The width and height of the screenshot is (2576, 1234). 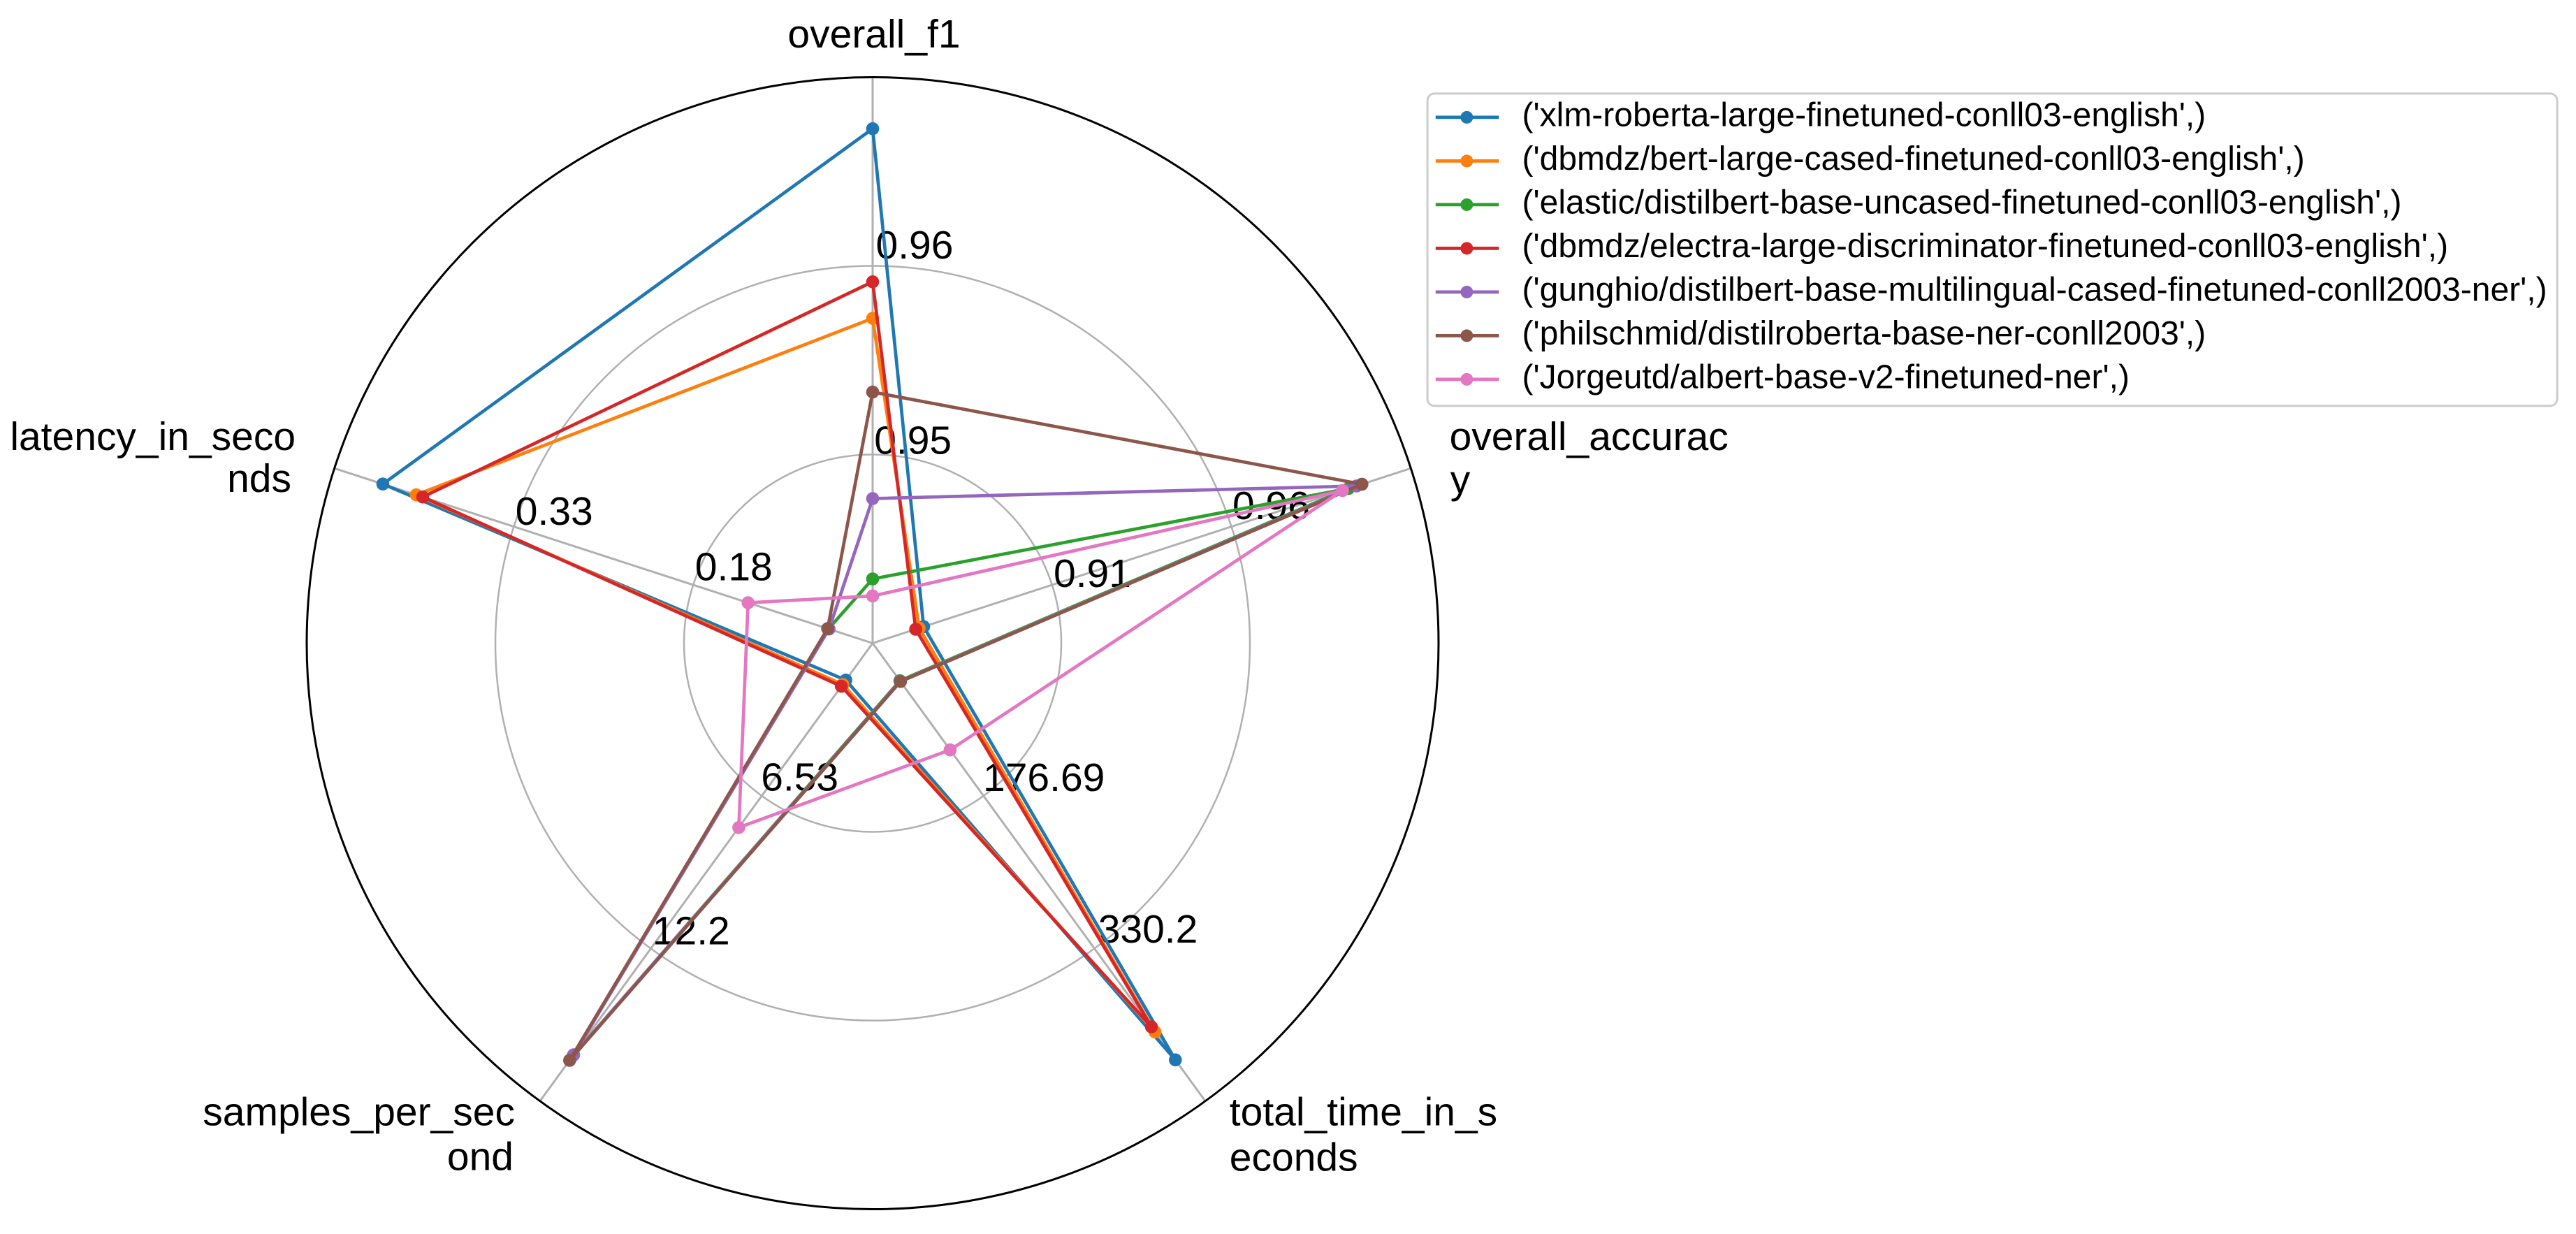 I want to click on svg-text: y, so click(x=1460, y=480).